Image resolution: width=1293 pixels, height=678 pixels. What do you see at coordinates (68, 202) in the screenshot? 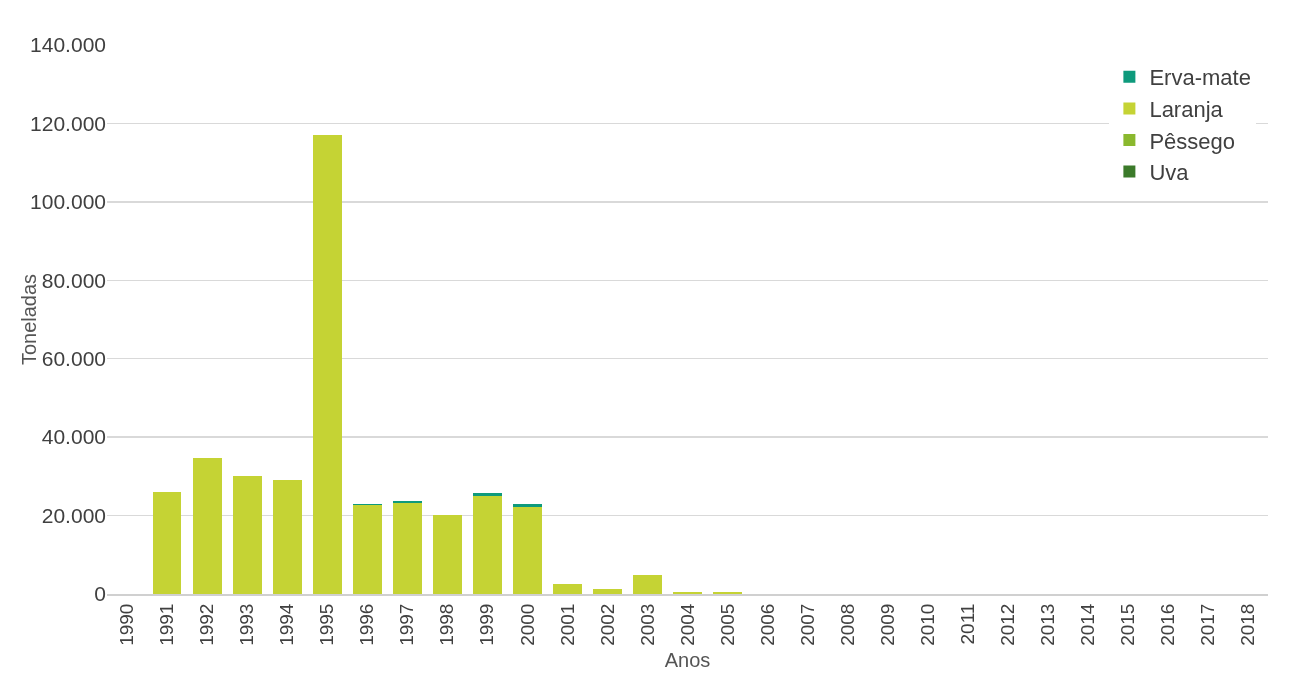
I see `y-tick-label: 100.000` at bounding box center [68, 202].